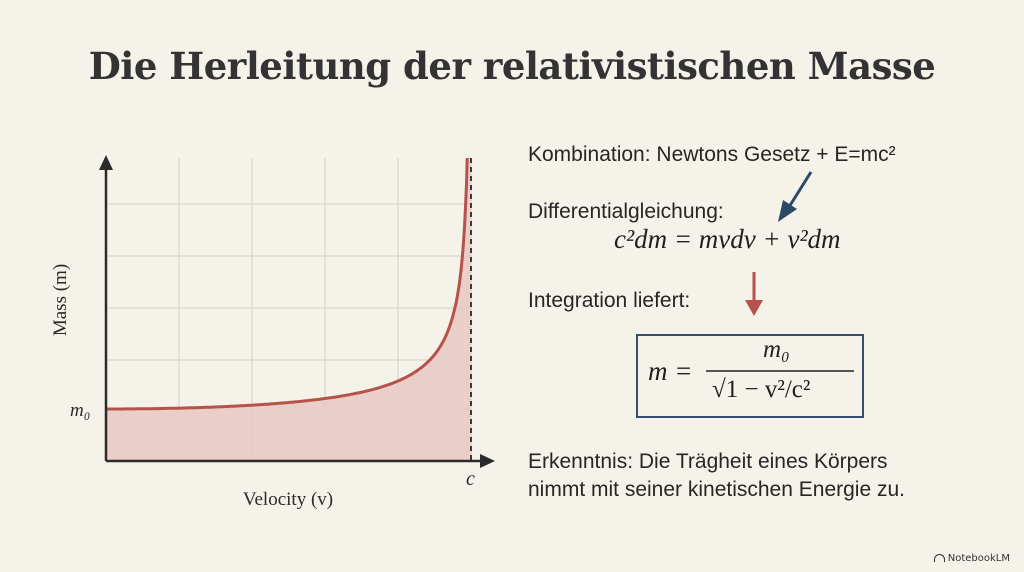  I want to click on watermark-text: NotebookLM, so click(978, 558).